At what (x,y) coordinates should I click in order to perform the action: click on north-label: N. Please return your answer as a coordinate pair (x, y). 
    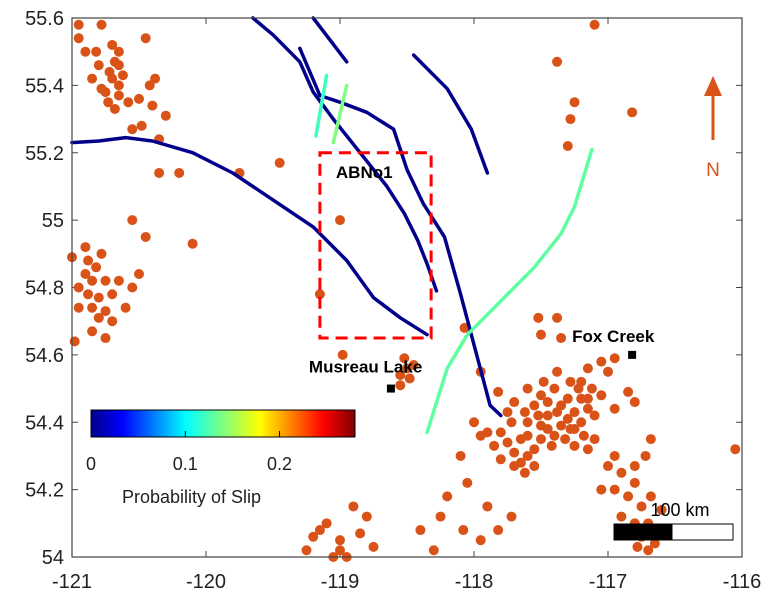
    Looking at the image, I should click on (713, 170).